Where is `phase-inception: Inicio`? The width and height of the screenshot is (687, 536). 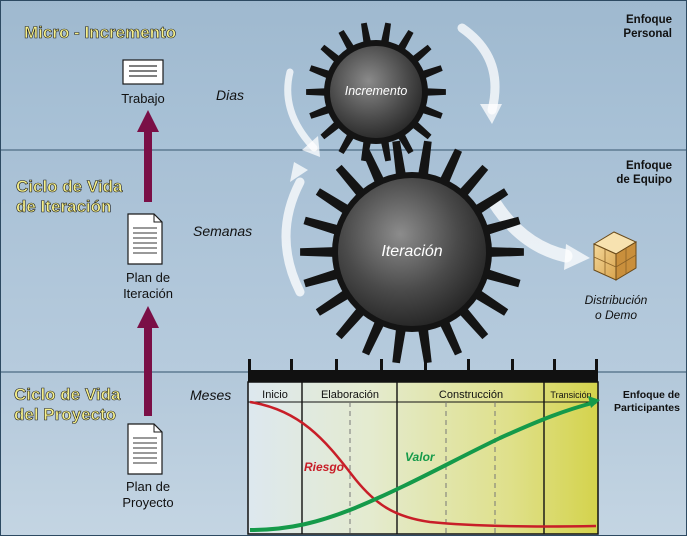
phase-inception: Inicio is located at coordinates (275, 395).